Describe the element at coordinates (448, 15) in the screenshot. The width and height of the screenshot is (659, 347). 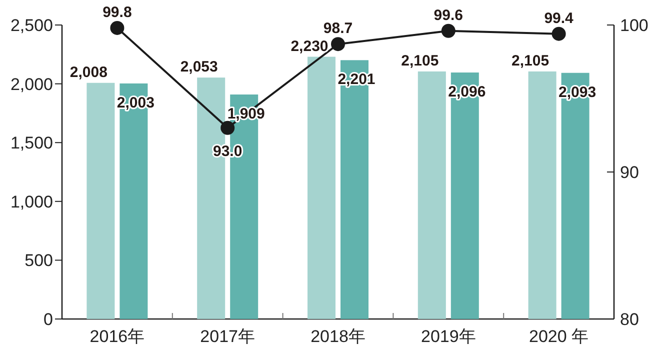
I see `data-label: 99.6` at that location.